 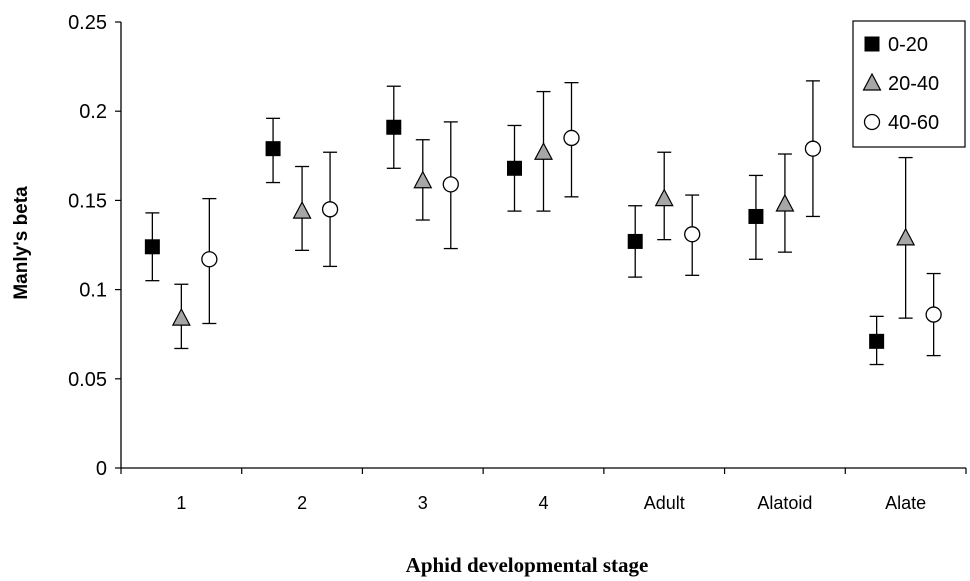 What do you see at coordinates (94, 246) in the screenshot?
I see `y-ticks: 0 0.05 0.1 0.15 0.2 0.25` at bounding box center [94, 246].